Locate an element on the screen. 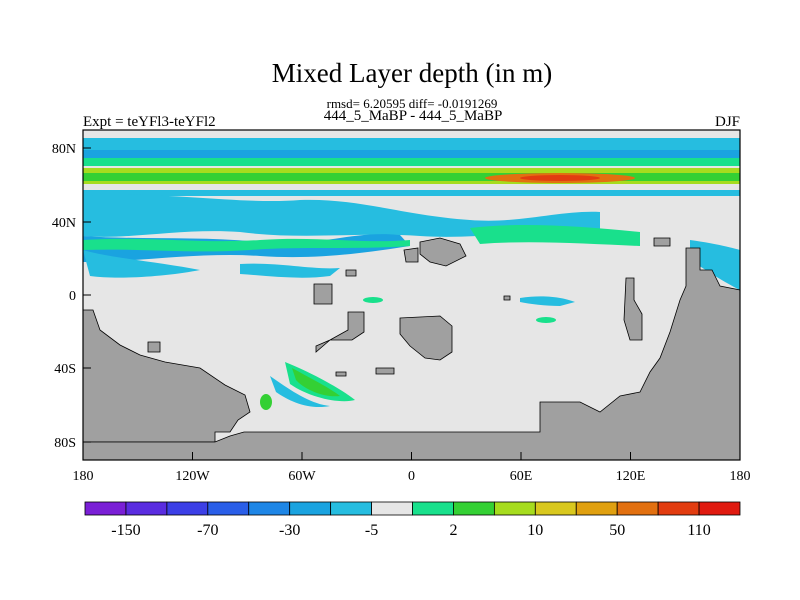 This screenshot has height=600, width=800. x-axis: 180 120W 60W 0 60E 120E 180 is located at coordinates (412, 468).